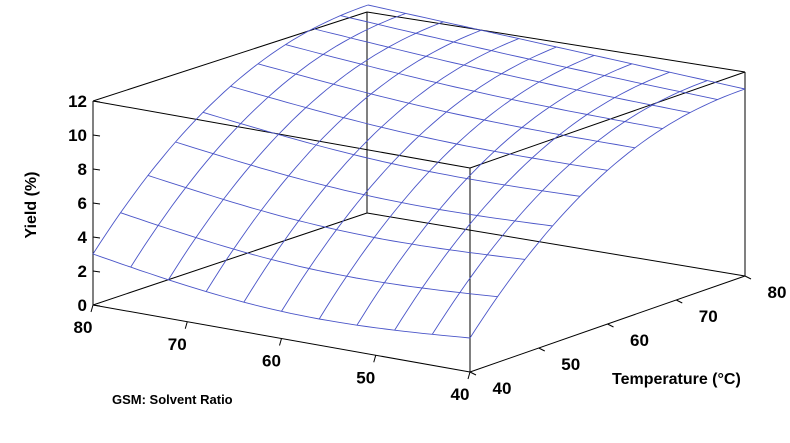 Image resolution: width=790 pixels, height=443 pixels. What do you see at coordinates (502, 388) in the screenshot?
I see `x-tick-label: 40` at bounding box center [502, 388].